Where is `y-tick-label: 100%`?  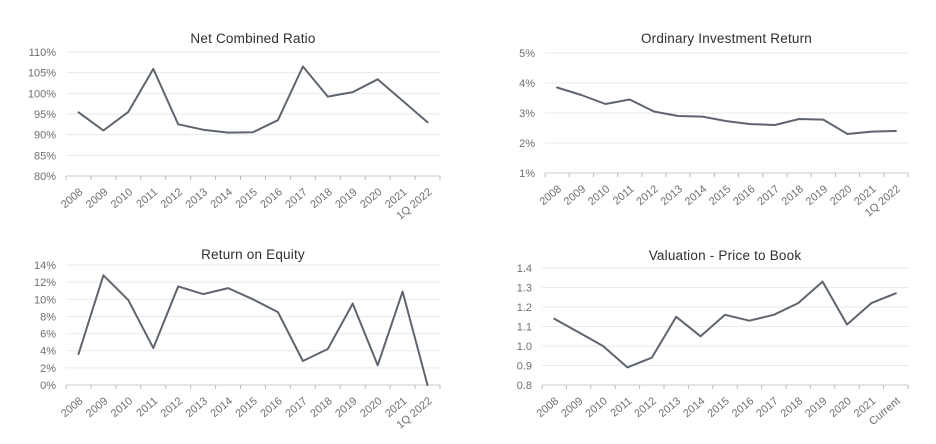
y-tick-label: 100% is located at coordinates (42, 94).